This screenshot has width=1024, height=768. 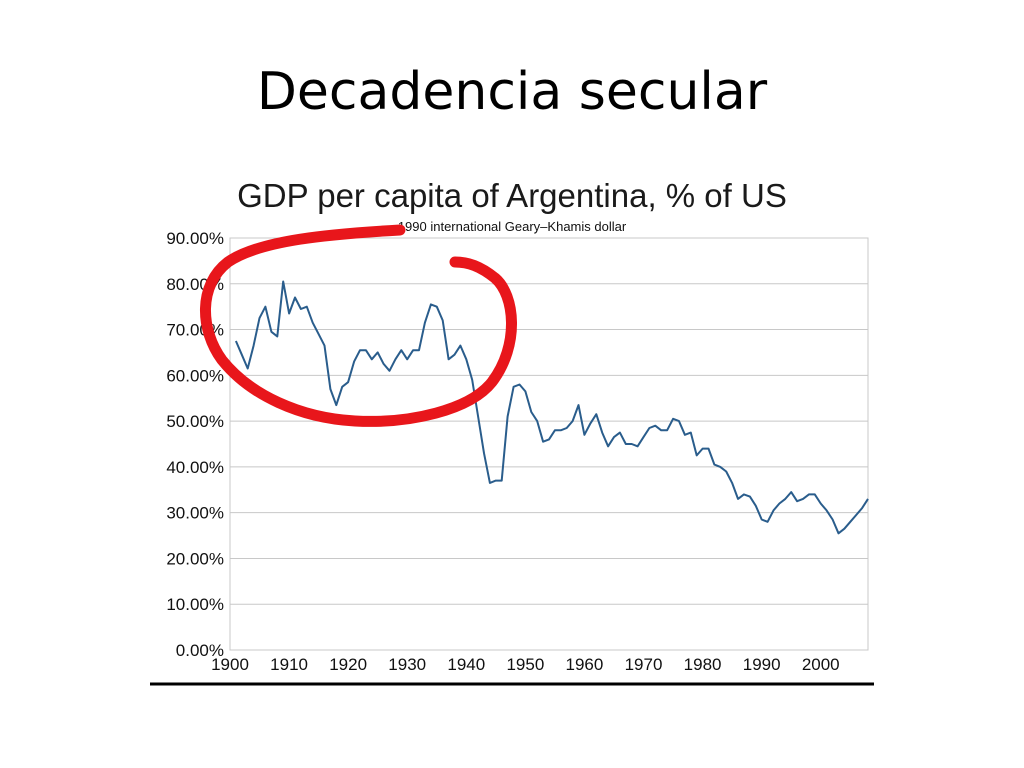 What do you see at coordinates (195, 513) in the screenshot?
I see `y-tick-label: 30.00%` at bounding box center [195, 513].